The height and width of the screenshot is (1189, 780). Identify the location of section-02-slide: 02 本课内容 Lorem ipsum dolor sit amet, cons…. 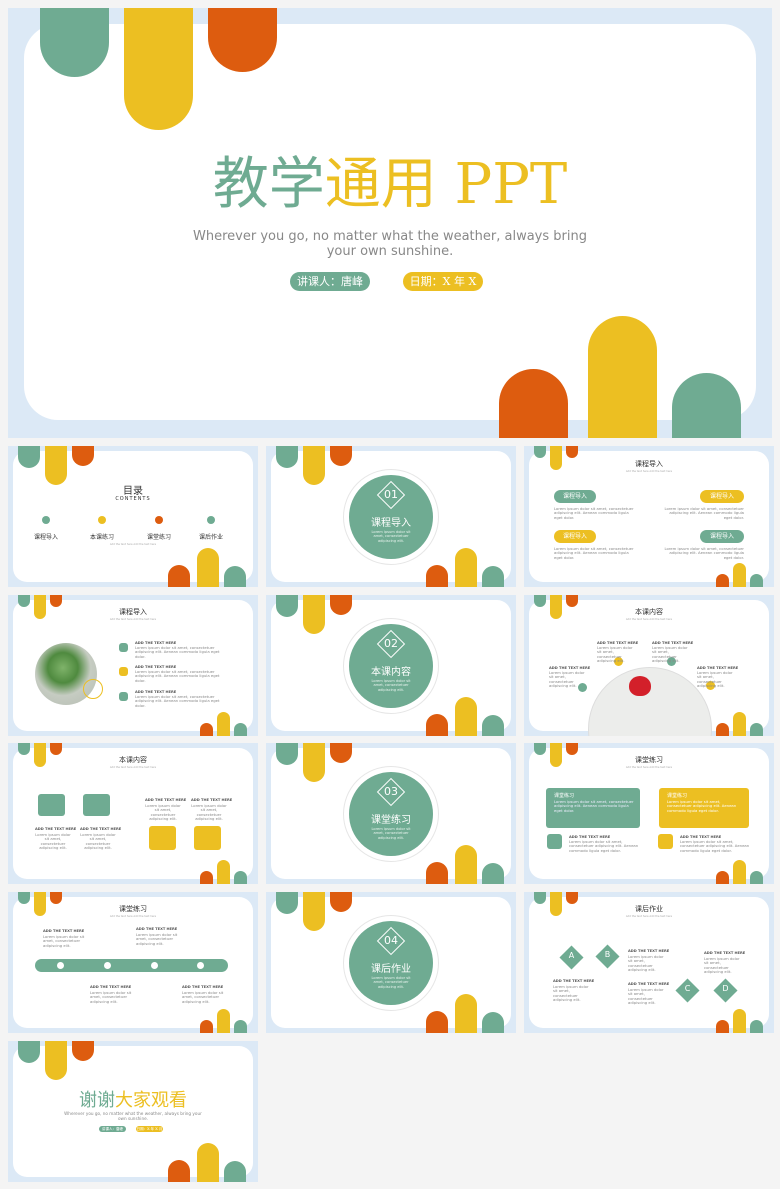
(391, 665).